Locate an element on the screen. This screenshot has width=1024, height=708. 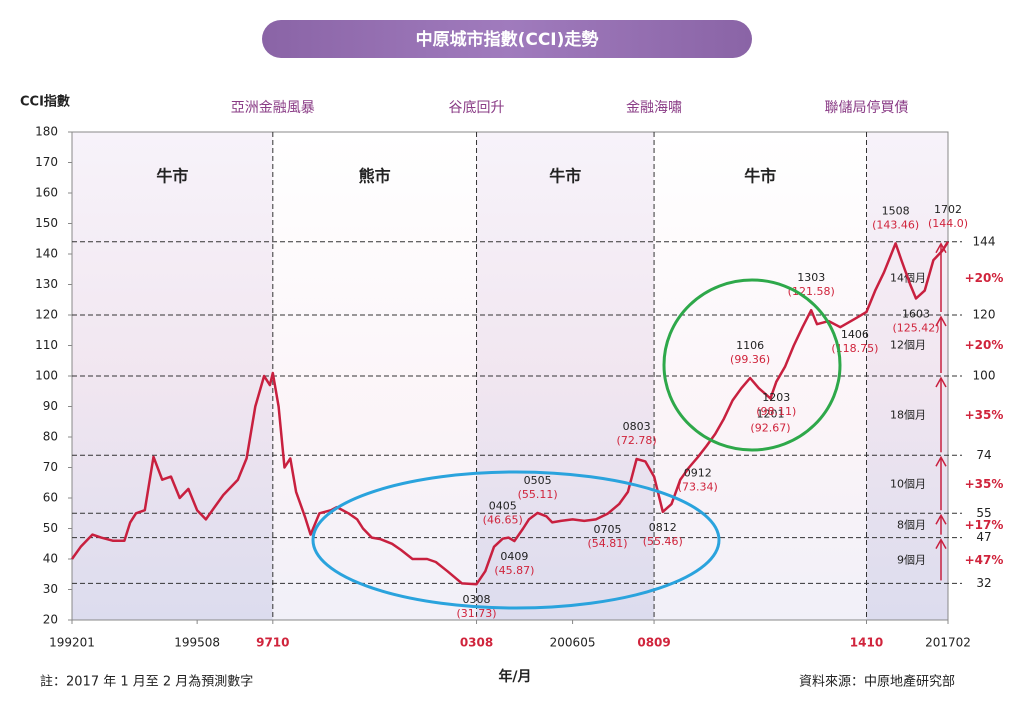
y-tick-label: 80 is located at coordinates (50, 437).